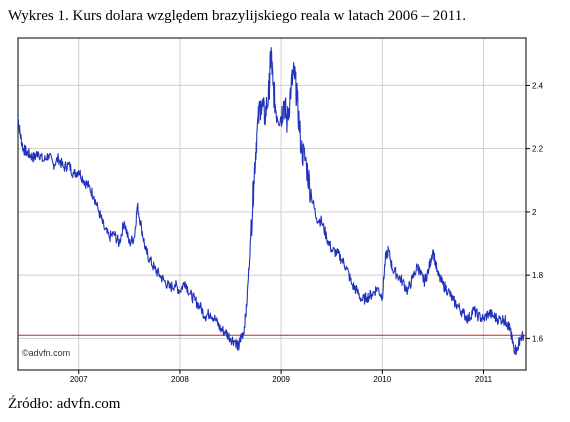 The image size is (570, 422). What do you see at coordinates (64, 404) in the screenshot?
I see `source-note: Źródło: advfn.com` at bounding box center [64, 404].